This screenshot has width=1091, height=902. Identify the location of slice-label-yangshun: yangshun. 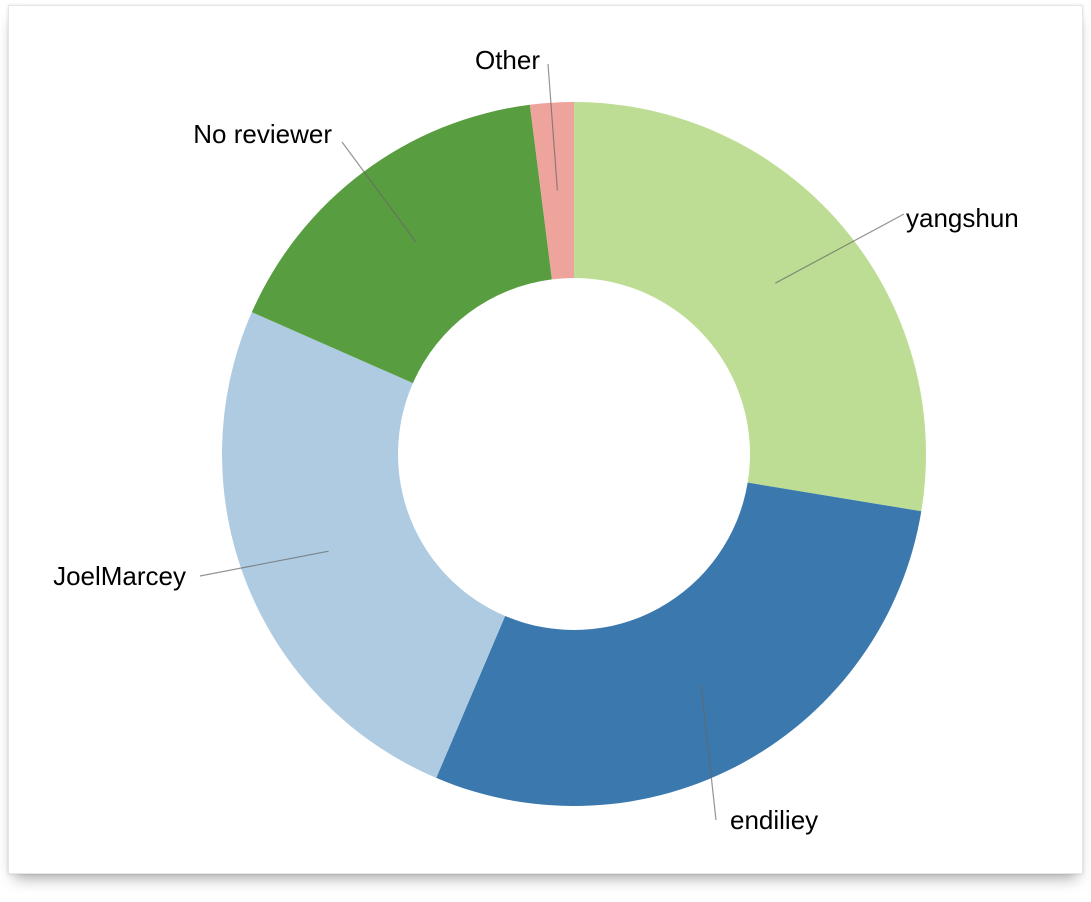
(962, 218).